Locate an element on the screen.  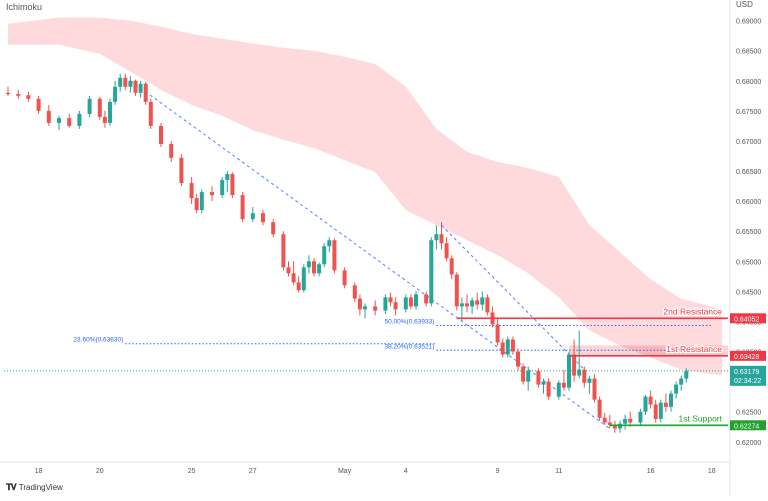
y-tick-label: 0.68500 is located at coordinates (748, 52).